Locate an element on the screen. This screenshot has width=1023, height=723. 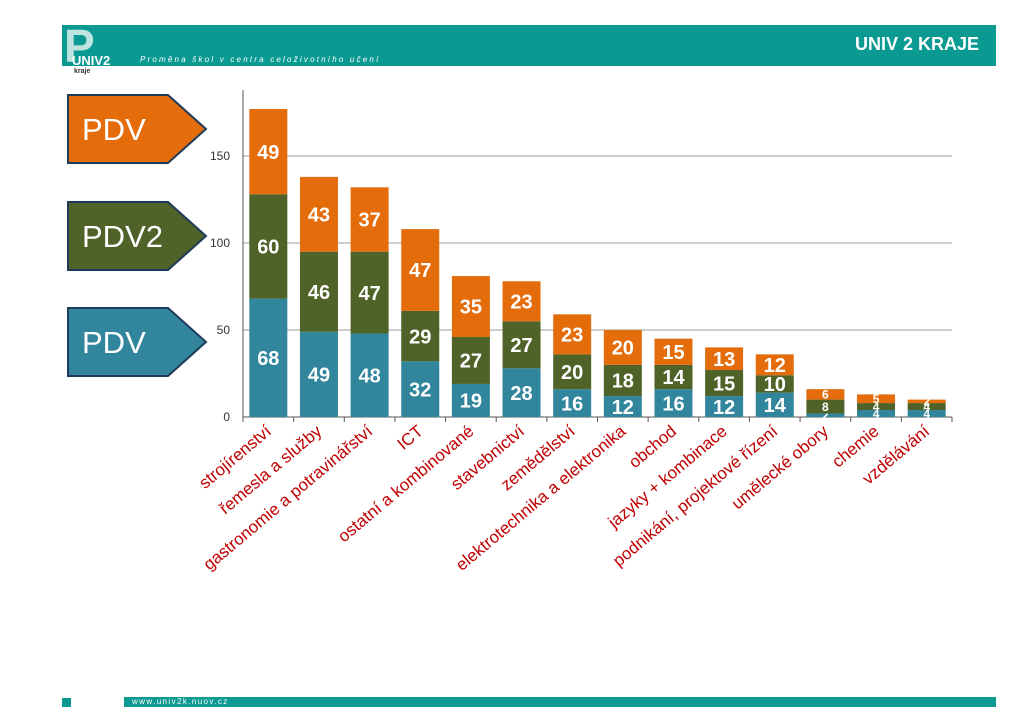
data-label: 13 is located at coordinates (724, 360).